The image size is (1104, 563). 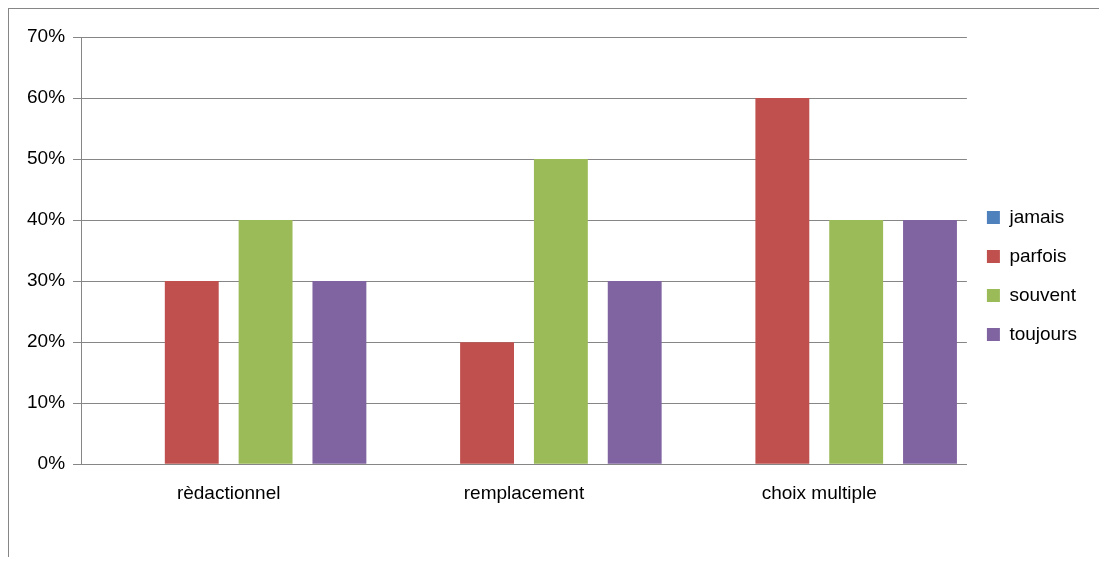 What do you see at coordinates (46, 97) in the screenshot?
I see `y-tick-label: 60%` at bounding box center [46, 97].